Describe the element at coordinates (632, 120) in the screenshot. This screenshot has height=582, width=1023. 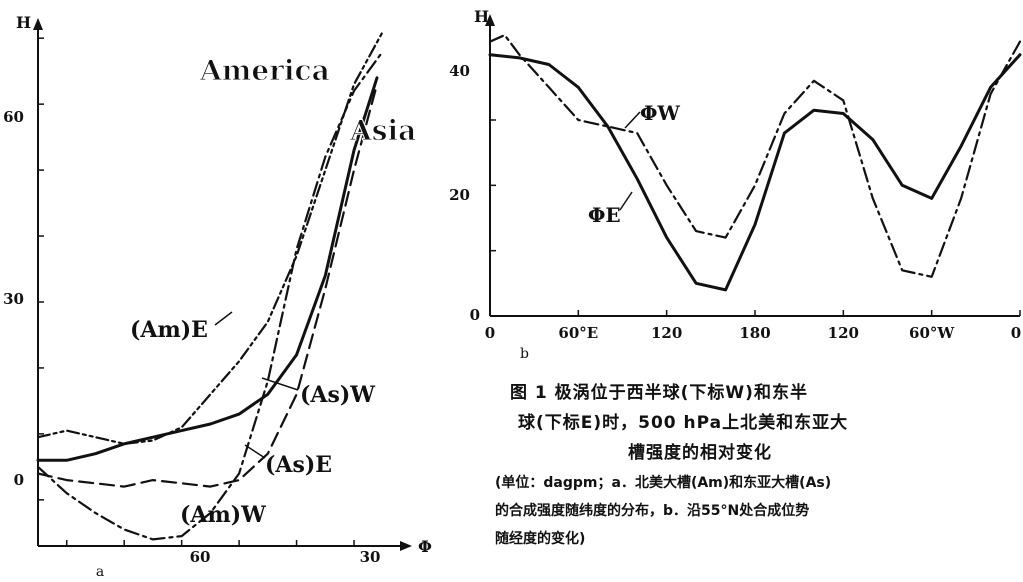
I see `leader-phi-w` at that location.